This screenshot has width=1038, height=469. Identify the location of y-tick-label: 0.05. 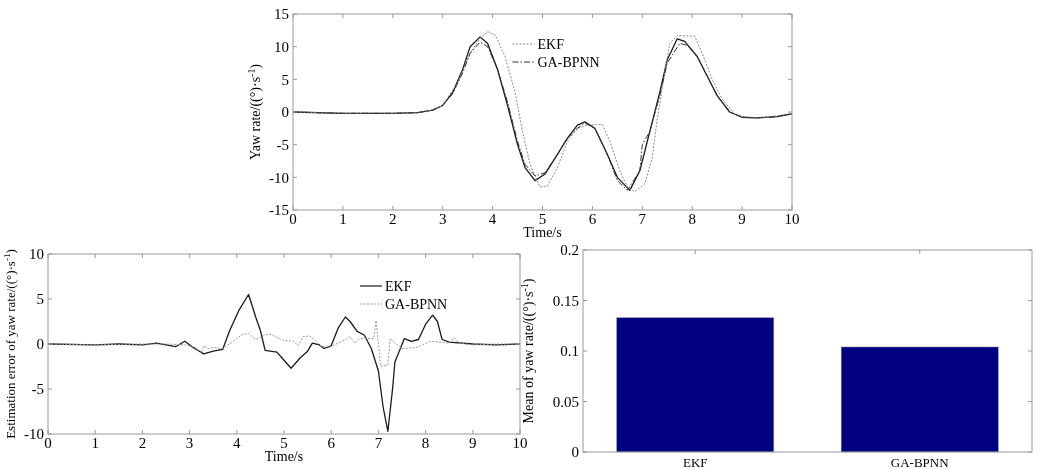
(565, 401).